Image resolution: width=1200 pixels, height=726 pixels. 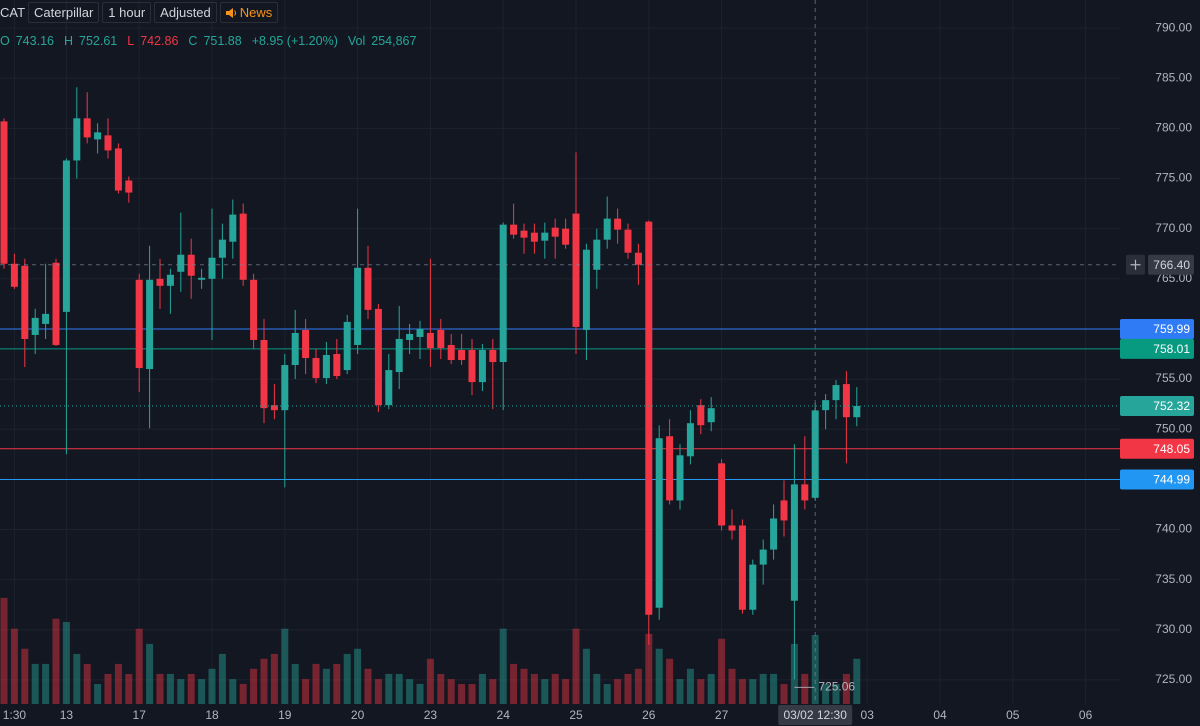 What do you see at coordinates (1173, 27) in the screenshot?
I see `y-tick-label: 790.00` at bounding box center [1173, 27].